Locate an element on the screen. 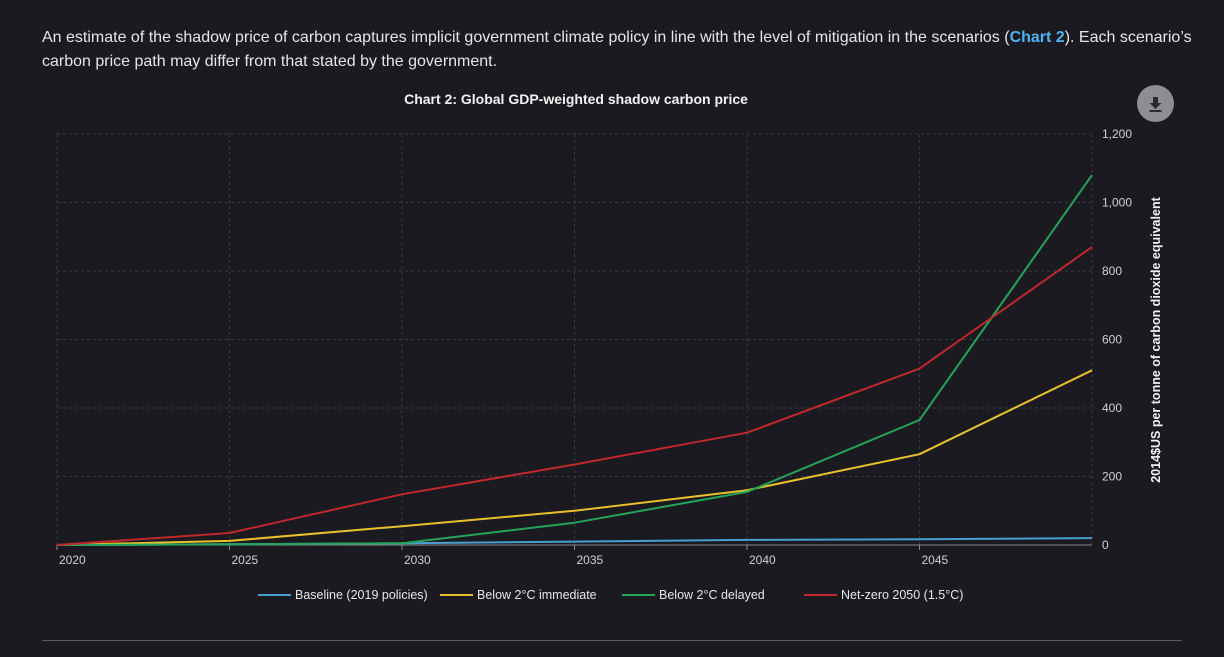 The width and height of the screenshot is (1224, 657). legend-label: Baseline (2019 policies) is located at coordinates (361, 595).